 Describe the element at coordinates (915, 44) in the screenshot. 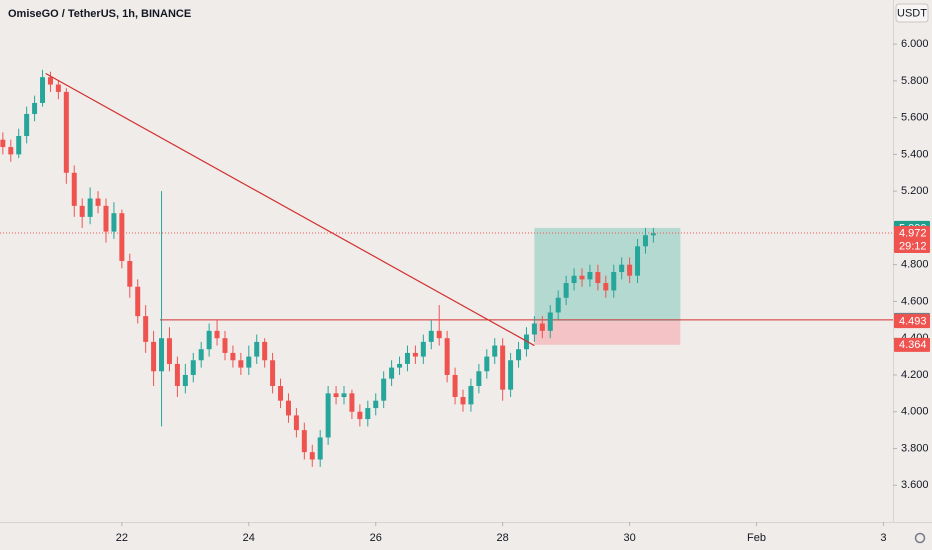

I see `y-tick-label: 6.000` at that location.